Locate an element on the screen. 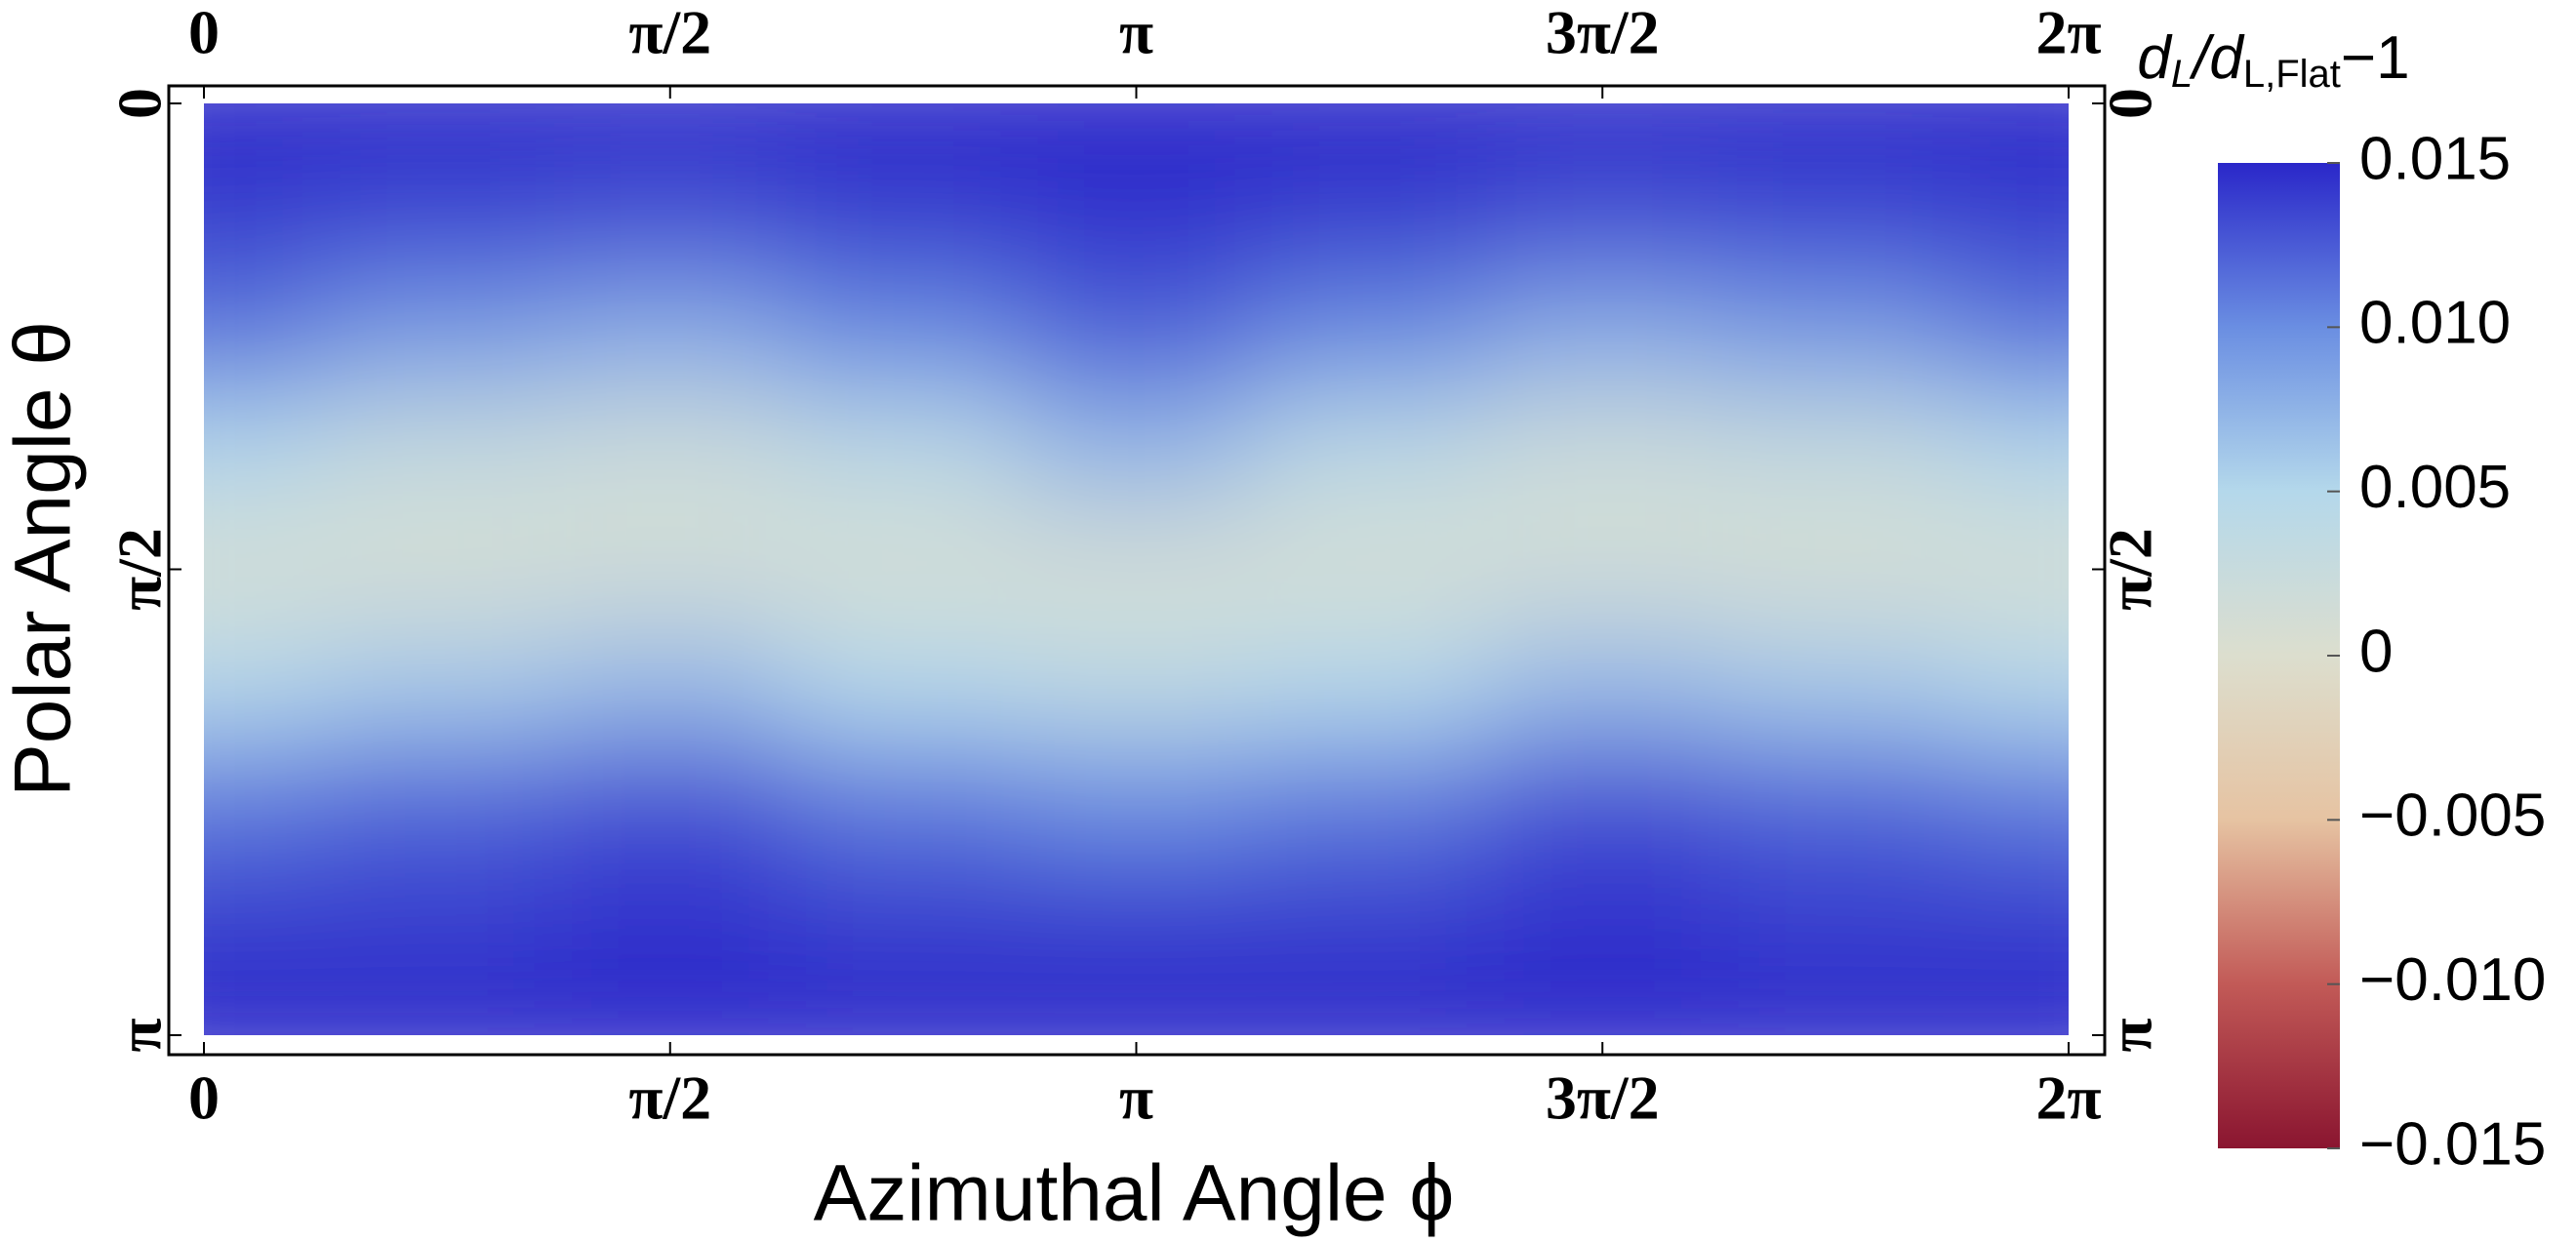 The height and width of the screenshot is (1243, 2576). colorbar-title-part: d is located at coordinates (2155, 58).